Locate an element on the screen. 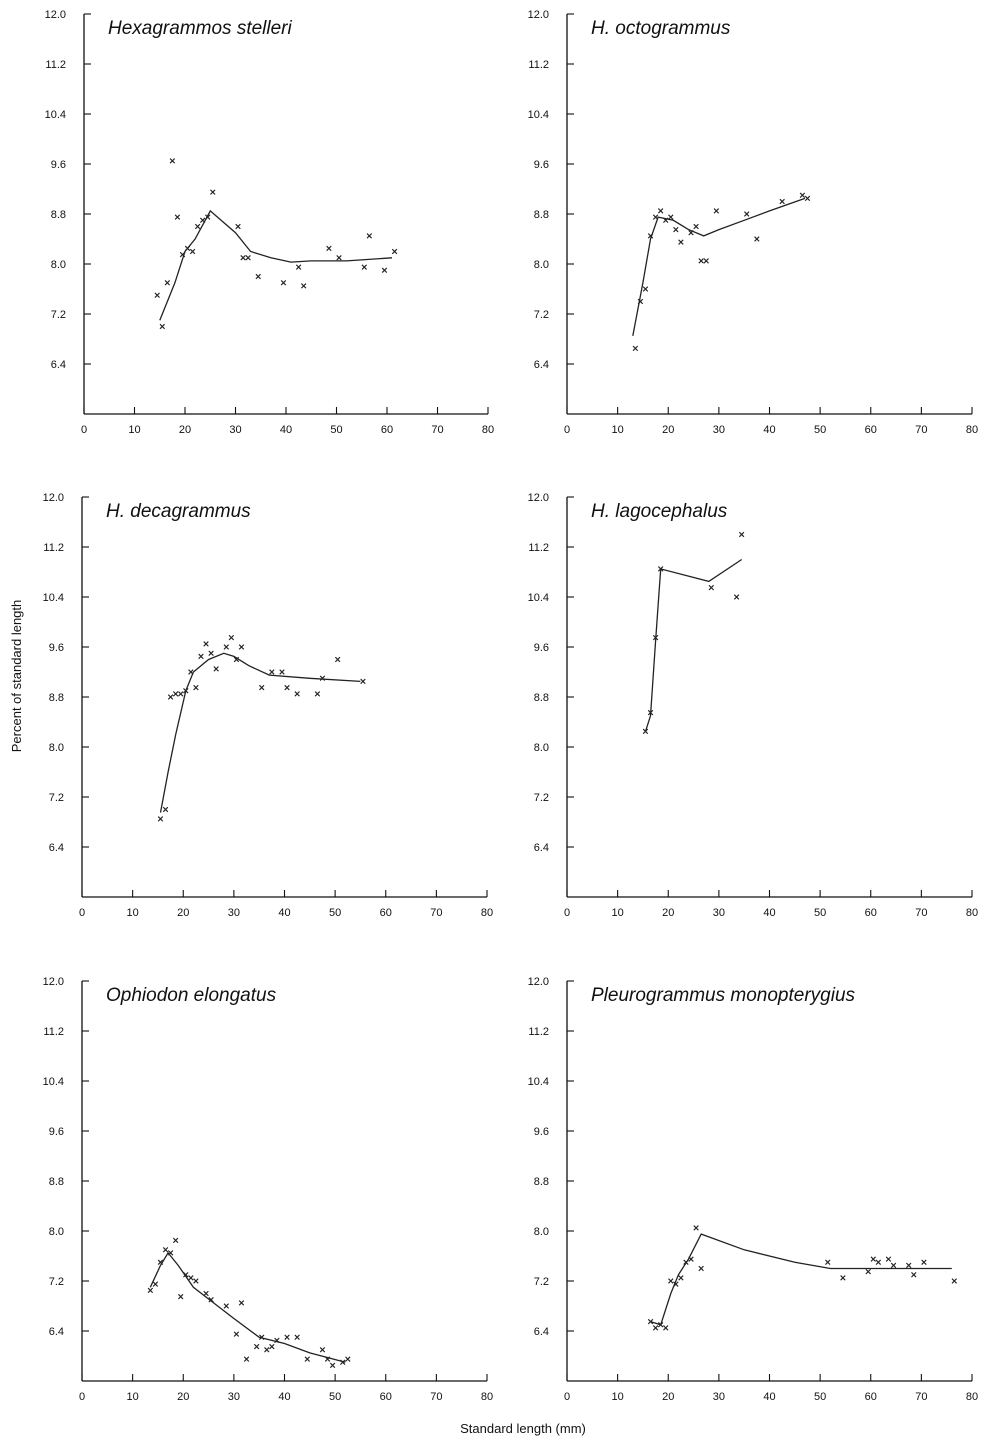 The image size is (983, 1442). y-axis-label: Percent of standard length is located at coordinates (16, 676).